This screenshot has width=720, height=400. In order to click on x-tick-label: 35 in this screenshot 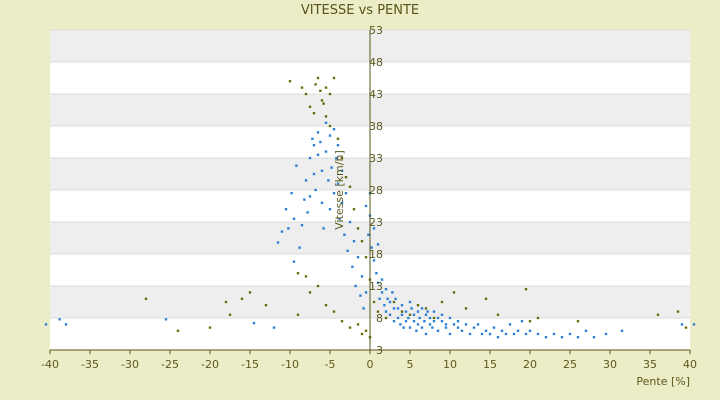, I will do `click(650, 364)`.